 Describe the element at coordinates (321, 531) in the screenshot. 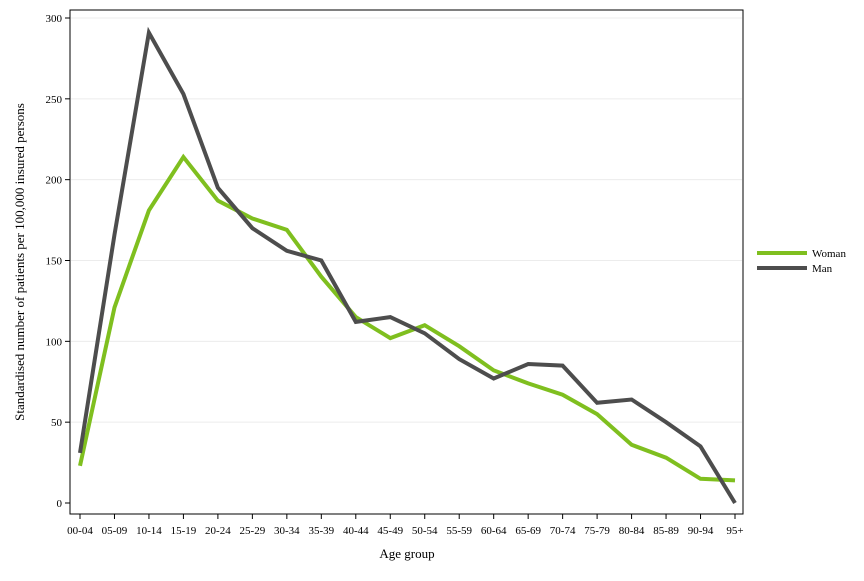

I see `x-tick-label-35-39: 35-39` at that location.